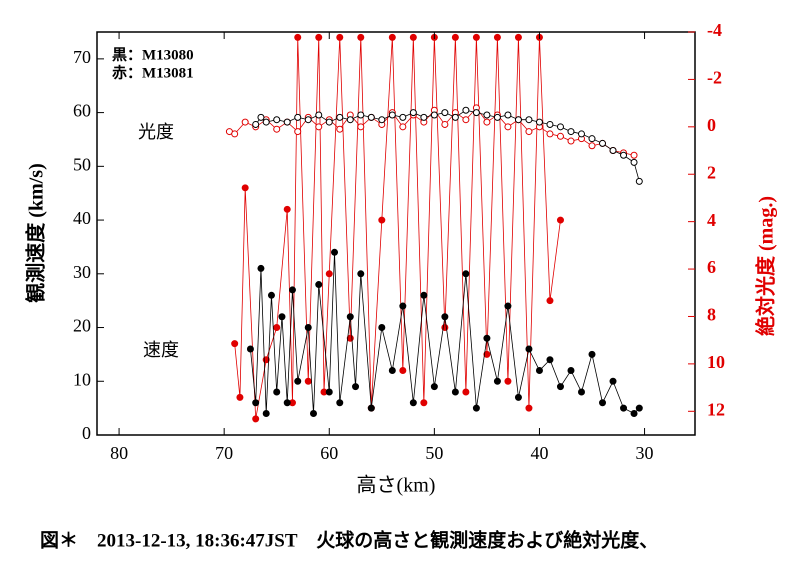 The width and height of the screenshot is (800, 569). I want to click on y2-tick-label: 10, so click(716, 362).